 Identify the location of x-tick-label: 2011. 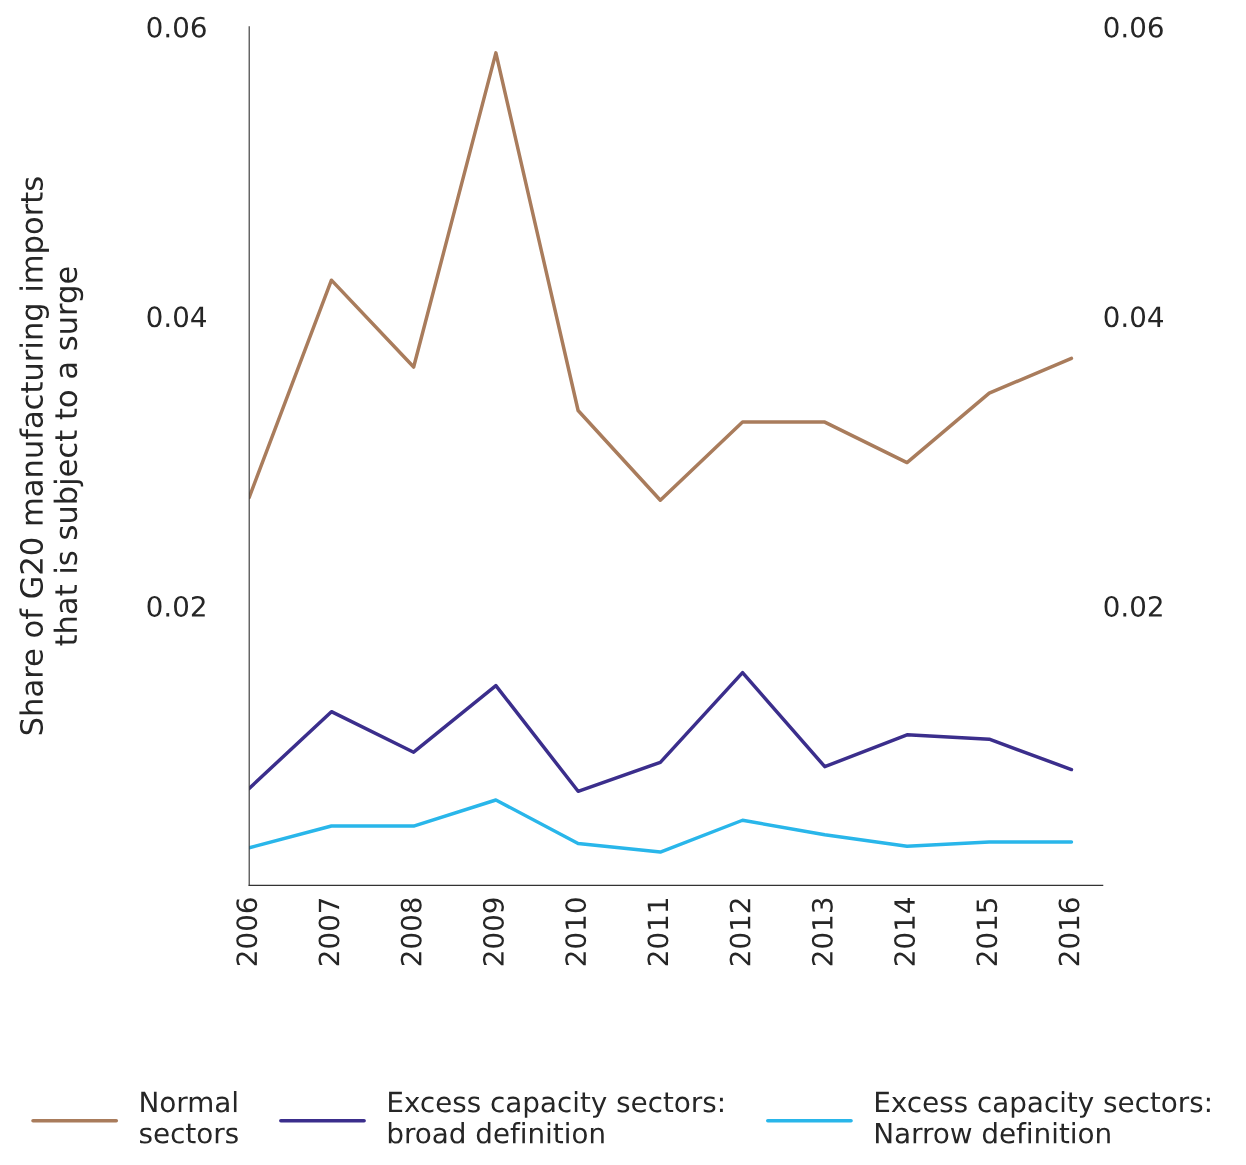
(658, 932).